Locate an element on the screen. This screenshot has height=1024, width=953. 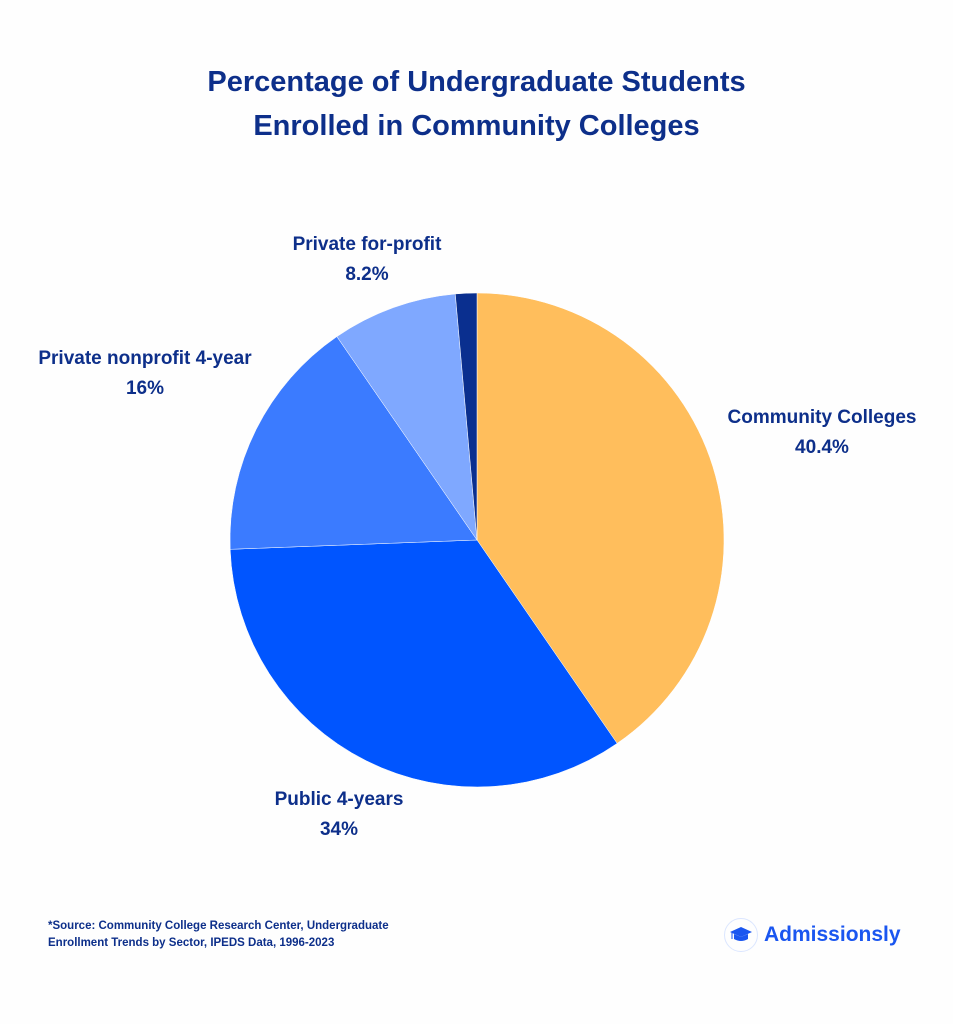
slice-value: 8.2% is located at coordinates (367, 274).